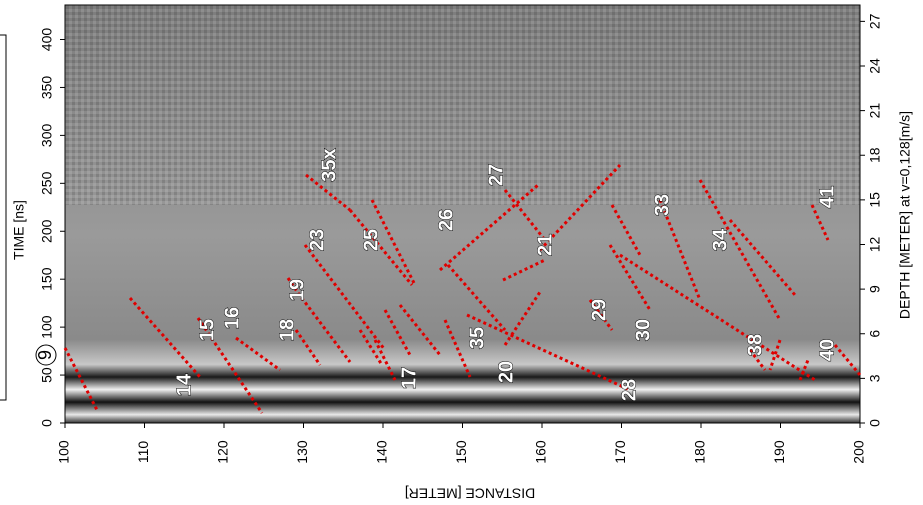 The width and height of the screenshot is (923, 505). I want to click on y-tick-label: 0, so click(47, 423).